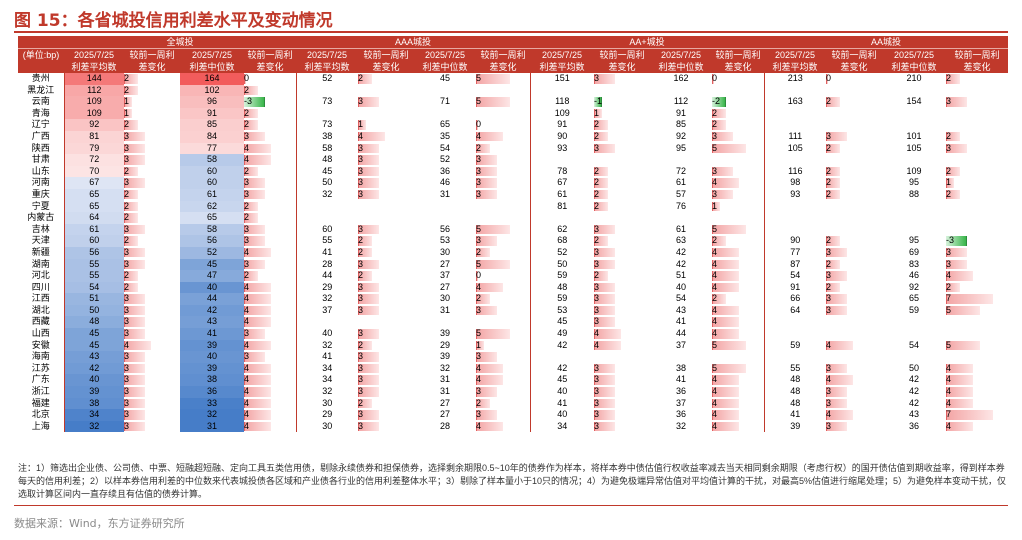 The image size is (1022, 540). What do you see at coordinates (445, 159) in the screenshot?
I see `spread-value: 52` at bounding box center [445, 159].